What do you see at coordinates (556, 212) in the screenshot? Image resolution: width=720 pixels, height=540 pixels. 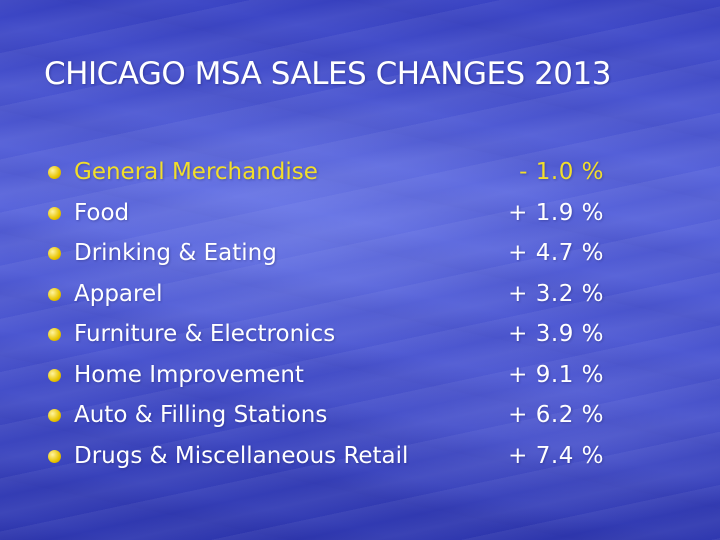 I see `change-value: + 1.9 %` at bounding box center [556, 212].